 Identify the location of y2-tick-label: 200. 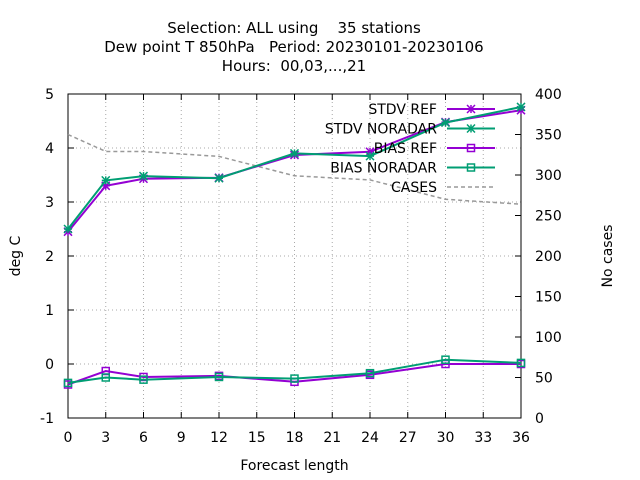
(548, 257).